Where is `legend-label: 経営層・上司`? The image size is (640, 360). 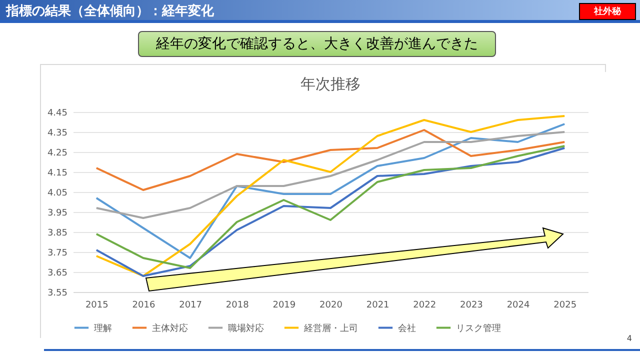 legend-label: 経営層・上司 is located at coordinates (330, 328).